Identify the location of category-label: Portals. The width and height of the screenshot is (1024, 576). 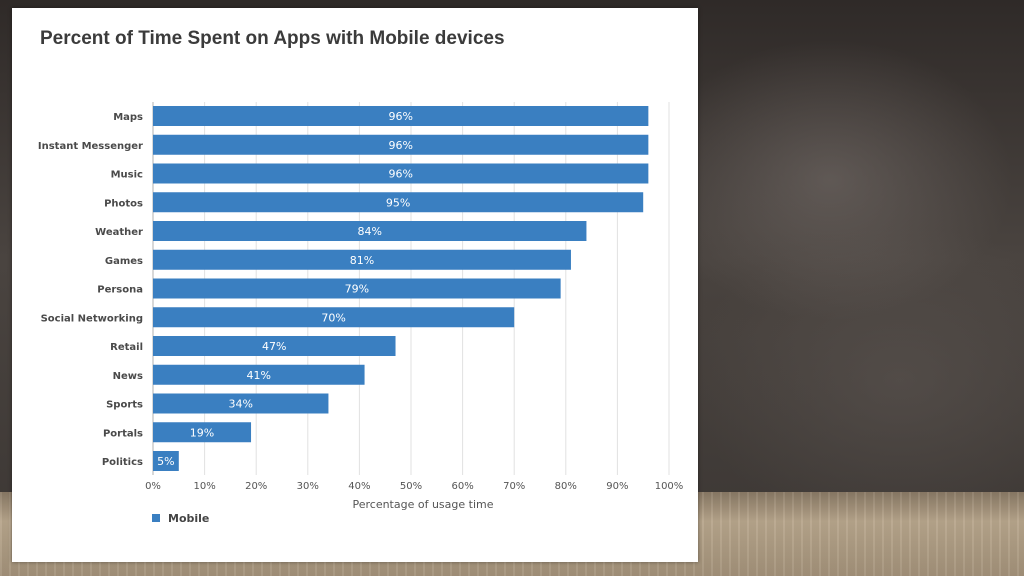
(123, 433).